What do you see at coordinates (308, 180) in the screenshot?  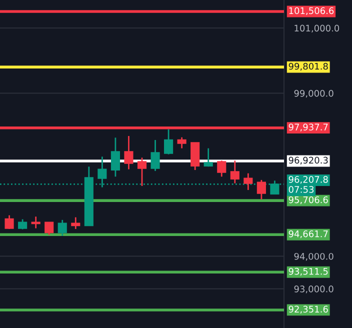 I see `ref-line-label: 96,207.8` at bounding box center [308, 180].